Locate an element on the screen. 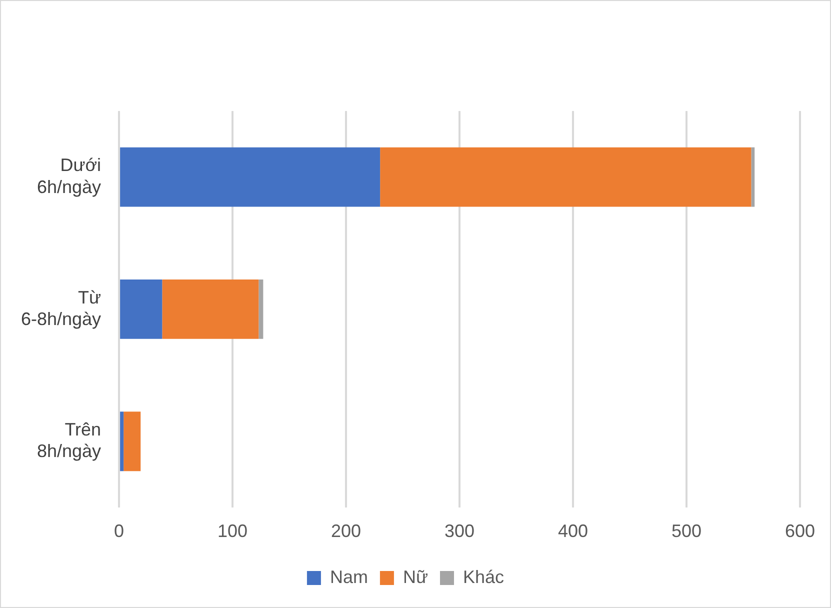  legend-label: Nam is located at coordinates (349, 576).